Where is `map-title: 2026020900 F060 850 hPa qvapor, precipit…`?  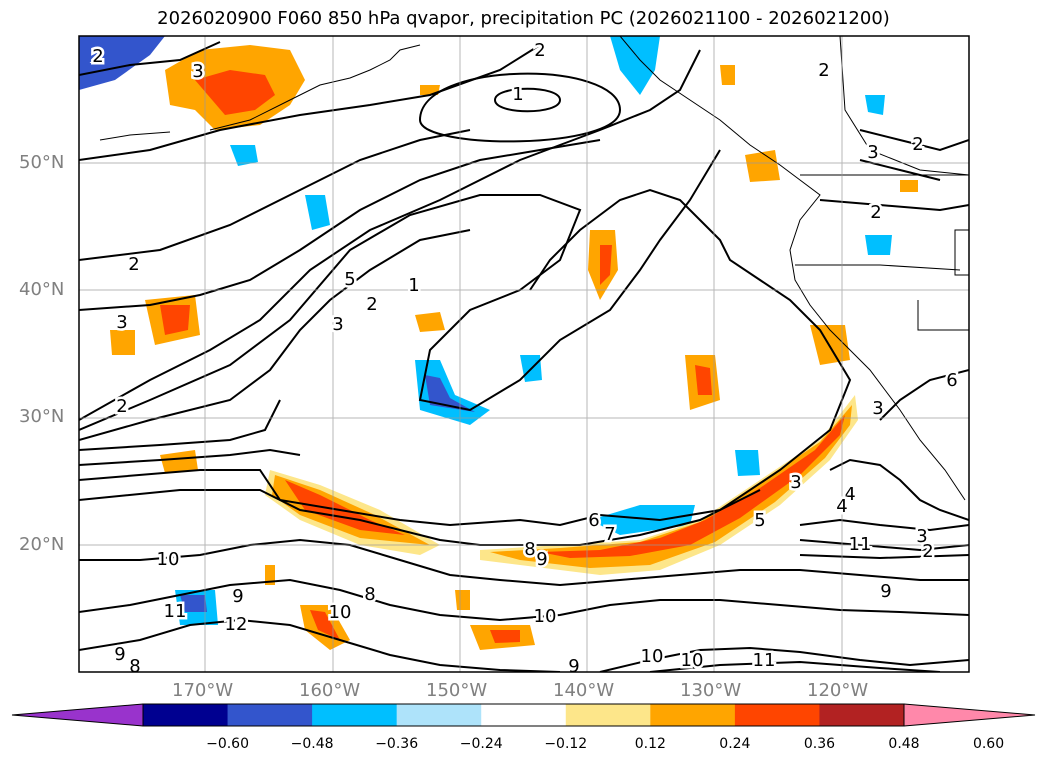 map-title: 2026020900 F060 850 hPa qvapor, precipit… is located at coordinates (523, 18).